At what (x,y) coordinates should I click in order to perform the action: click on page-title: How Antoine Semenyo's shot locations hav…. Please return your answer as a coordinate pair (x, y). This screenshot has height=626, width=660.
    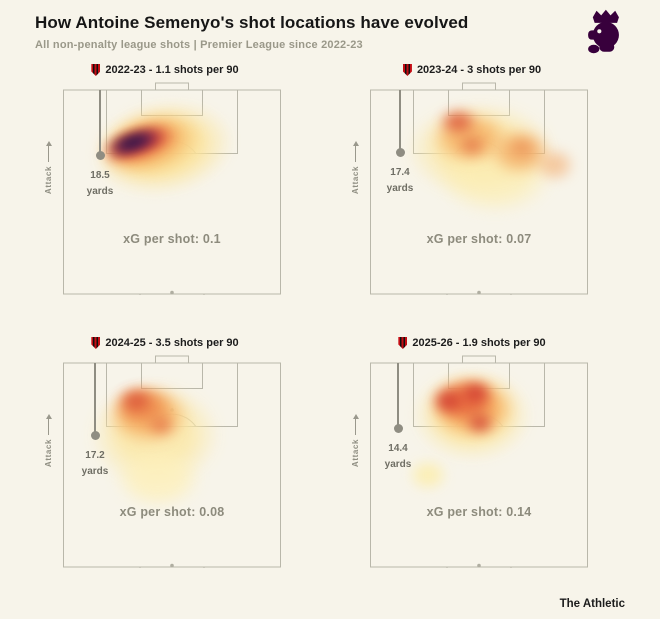
    Looking at the image, I should click on (252, 22).